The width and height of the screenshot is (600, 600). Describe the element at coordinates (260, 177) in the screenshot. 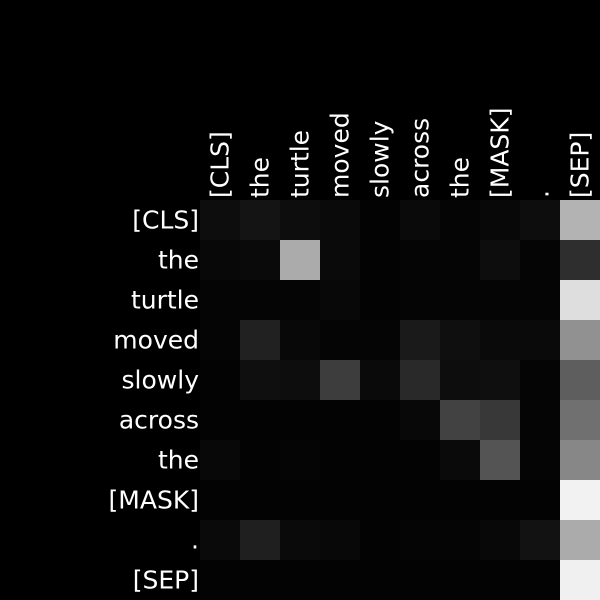

I see `x-tick-label: the` at that location.